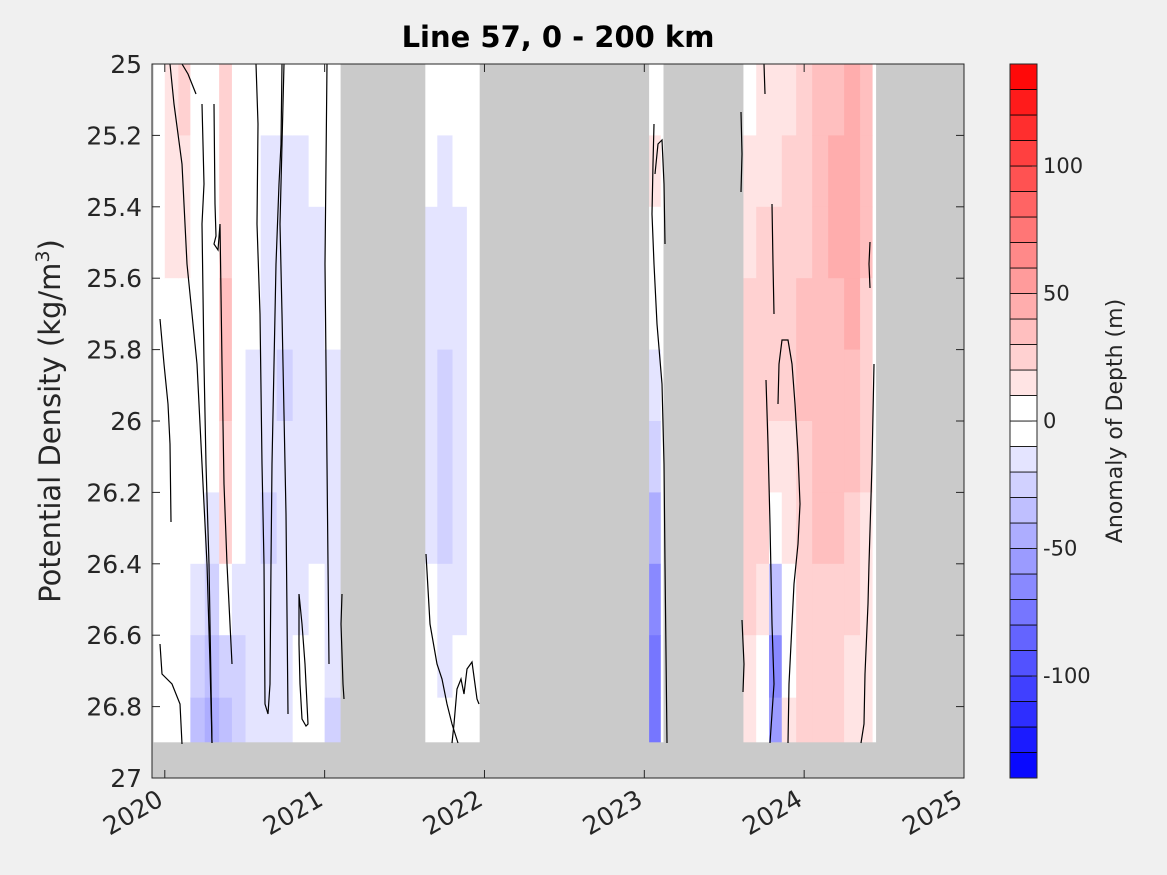 Image resolution: width=1167 pixels, height=875 pixels. Describe the element at coordinates (558, 37) in the screenshot. I see `chart-title: Line 57, 0 - 200 km` at that location.